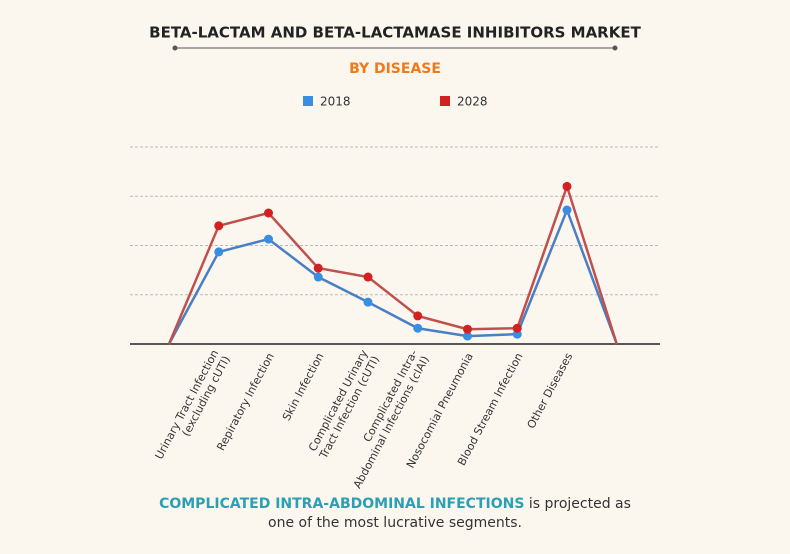  Describe the element at coordinates (303, 387) in the screenshot. I see `x-tick-label: Skin Infection` at that location.